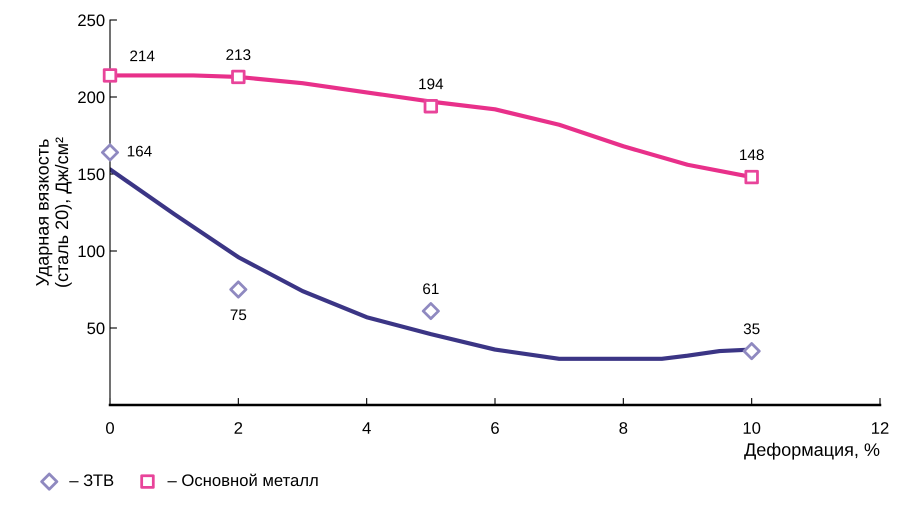 This screenshot has width=904, height=505. Describe the element at coordinates (238, 428) in the screenshot. I see `x-tick-label: 2` at that location.